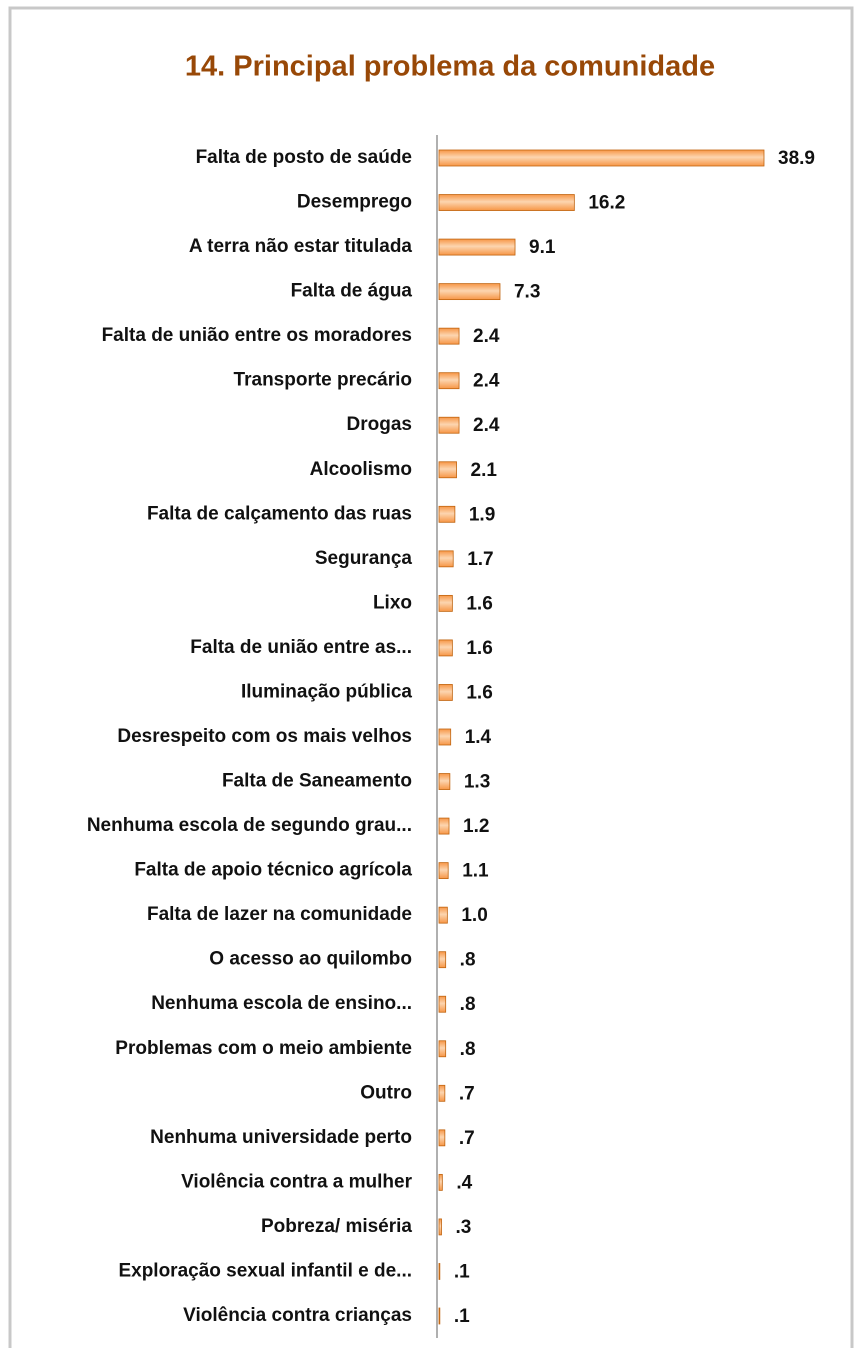 The width and height of the screenshot is (862, 1348). Describe the element at coordinates (304, 157) in the screenshot. I see `category-label: Falta de posto de saúde` at that location.